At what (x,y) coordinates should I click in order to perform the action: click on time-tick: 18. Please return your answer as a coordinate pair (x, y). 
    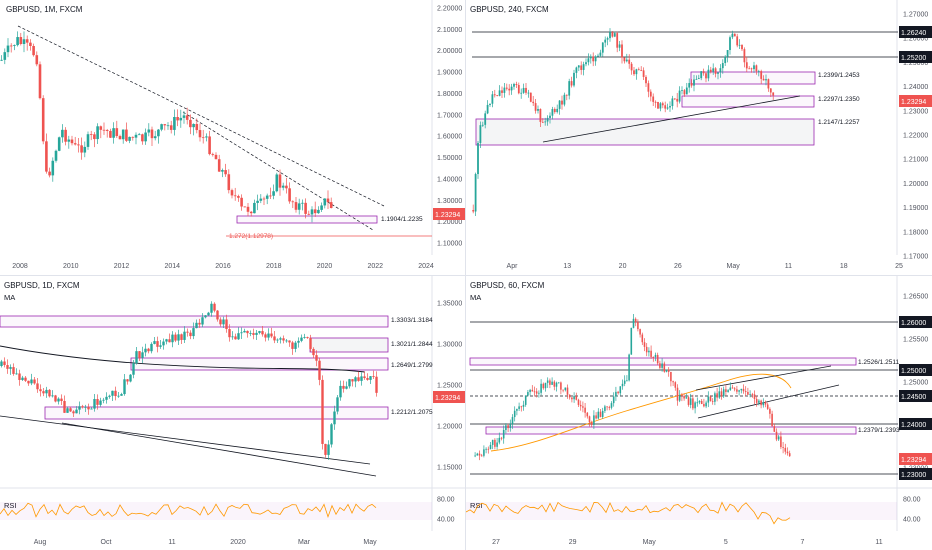
    Looking at the image, I should click on (844, 266).